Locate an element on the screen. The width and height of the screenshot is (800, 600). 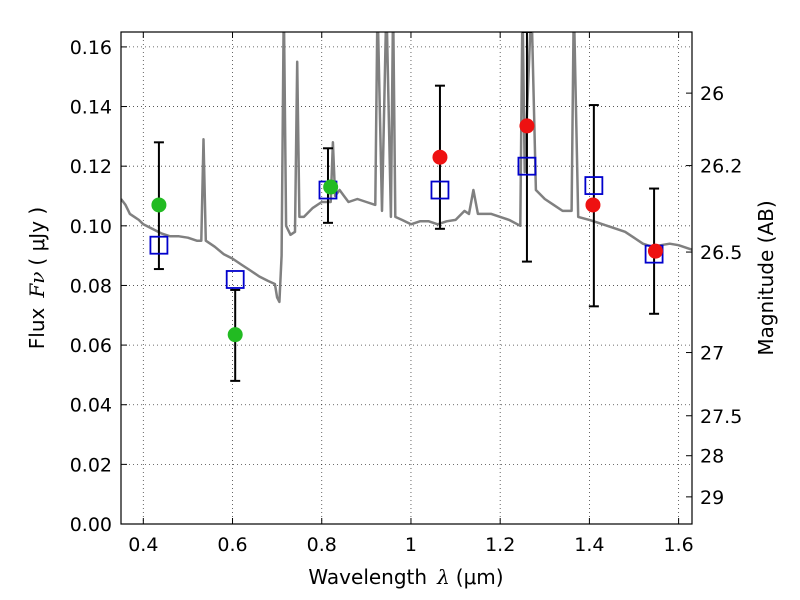
magnitude-tick-label: 27.5 is located at coordinates (721, 417).